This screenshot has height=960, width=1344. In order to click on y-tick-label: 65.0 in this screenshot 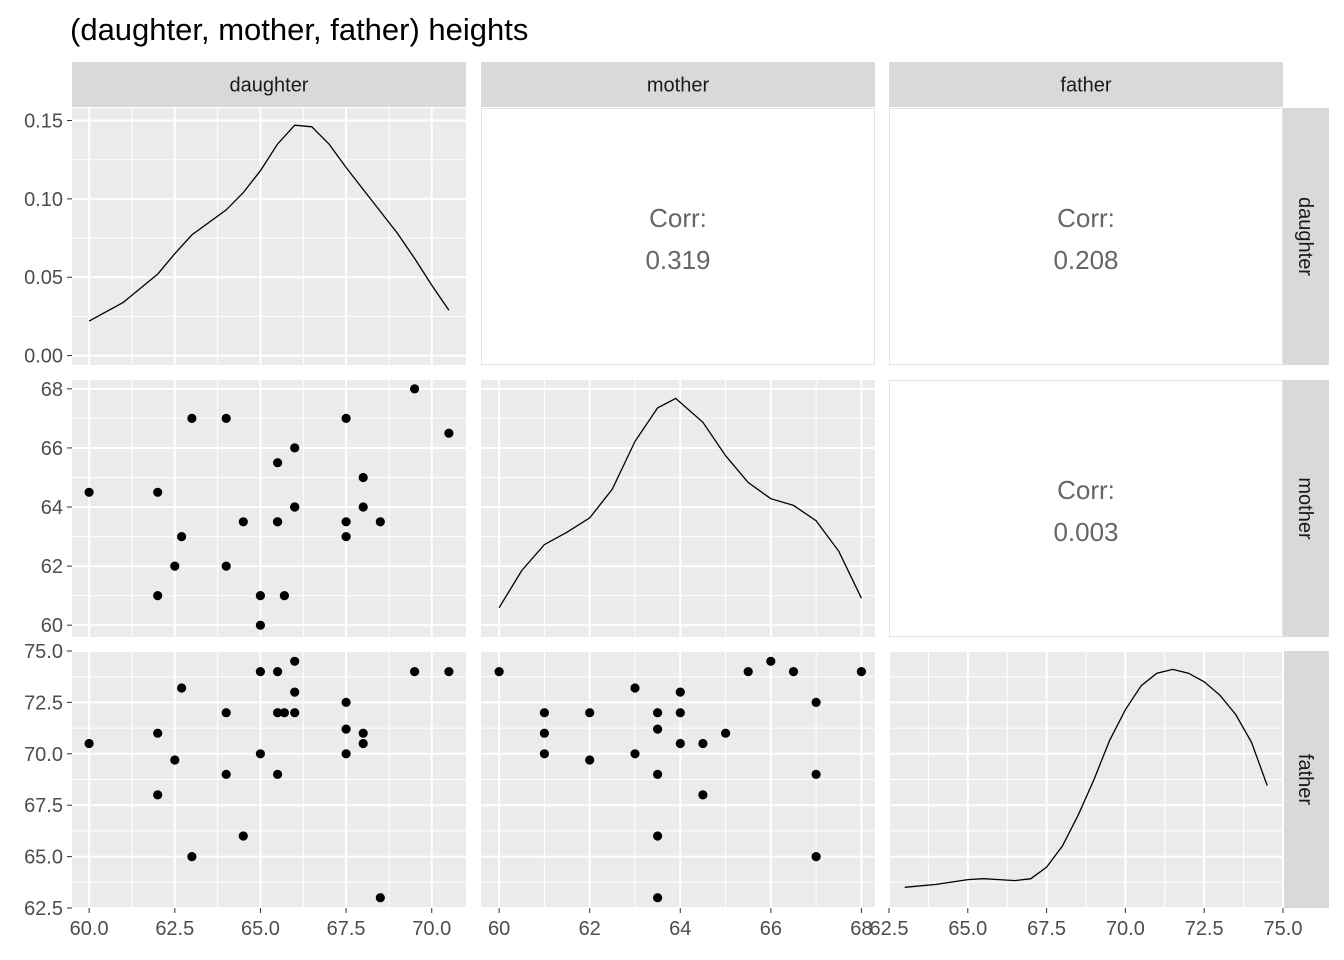, I will do `click(43, 858)`.